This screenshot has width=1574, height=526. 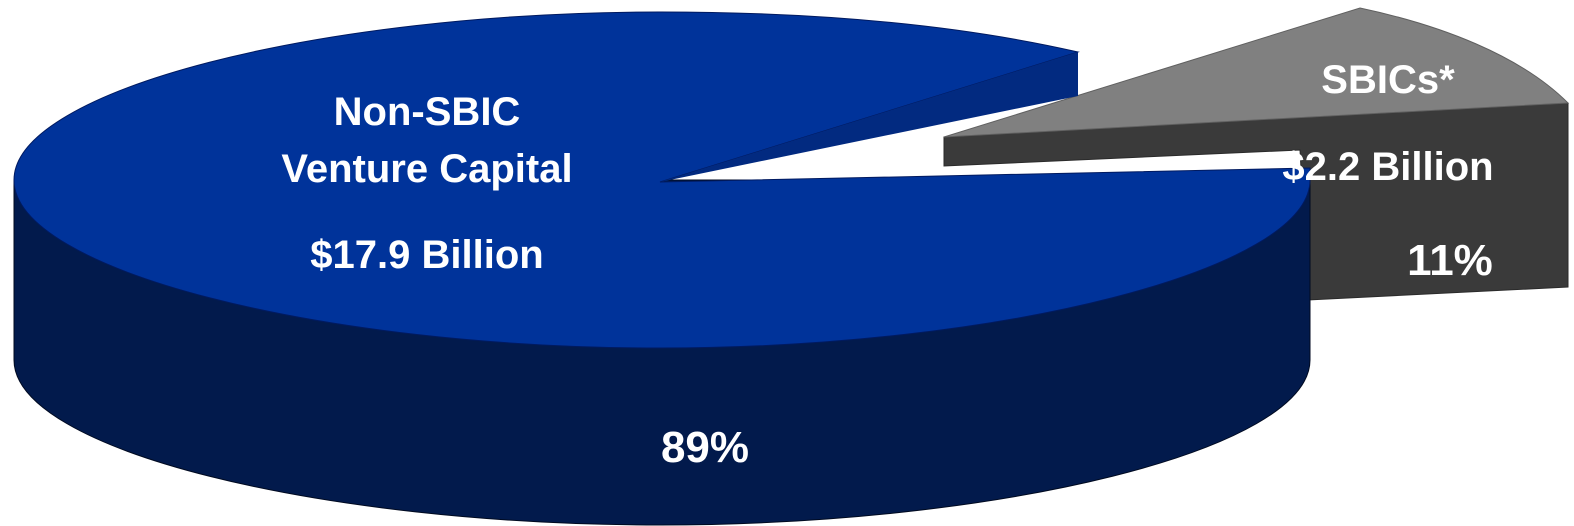 I want to click on slice-non-sbic-amount: $17.9 Billion, so click(x=426, y=255).